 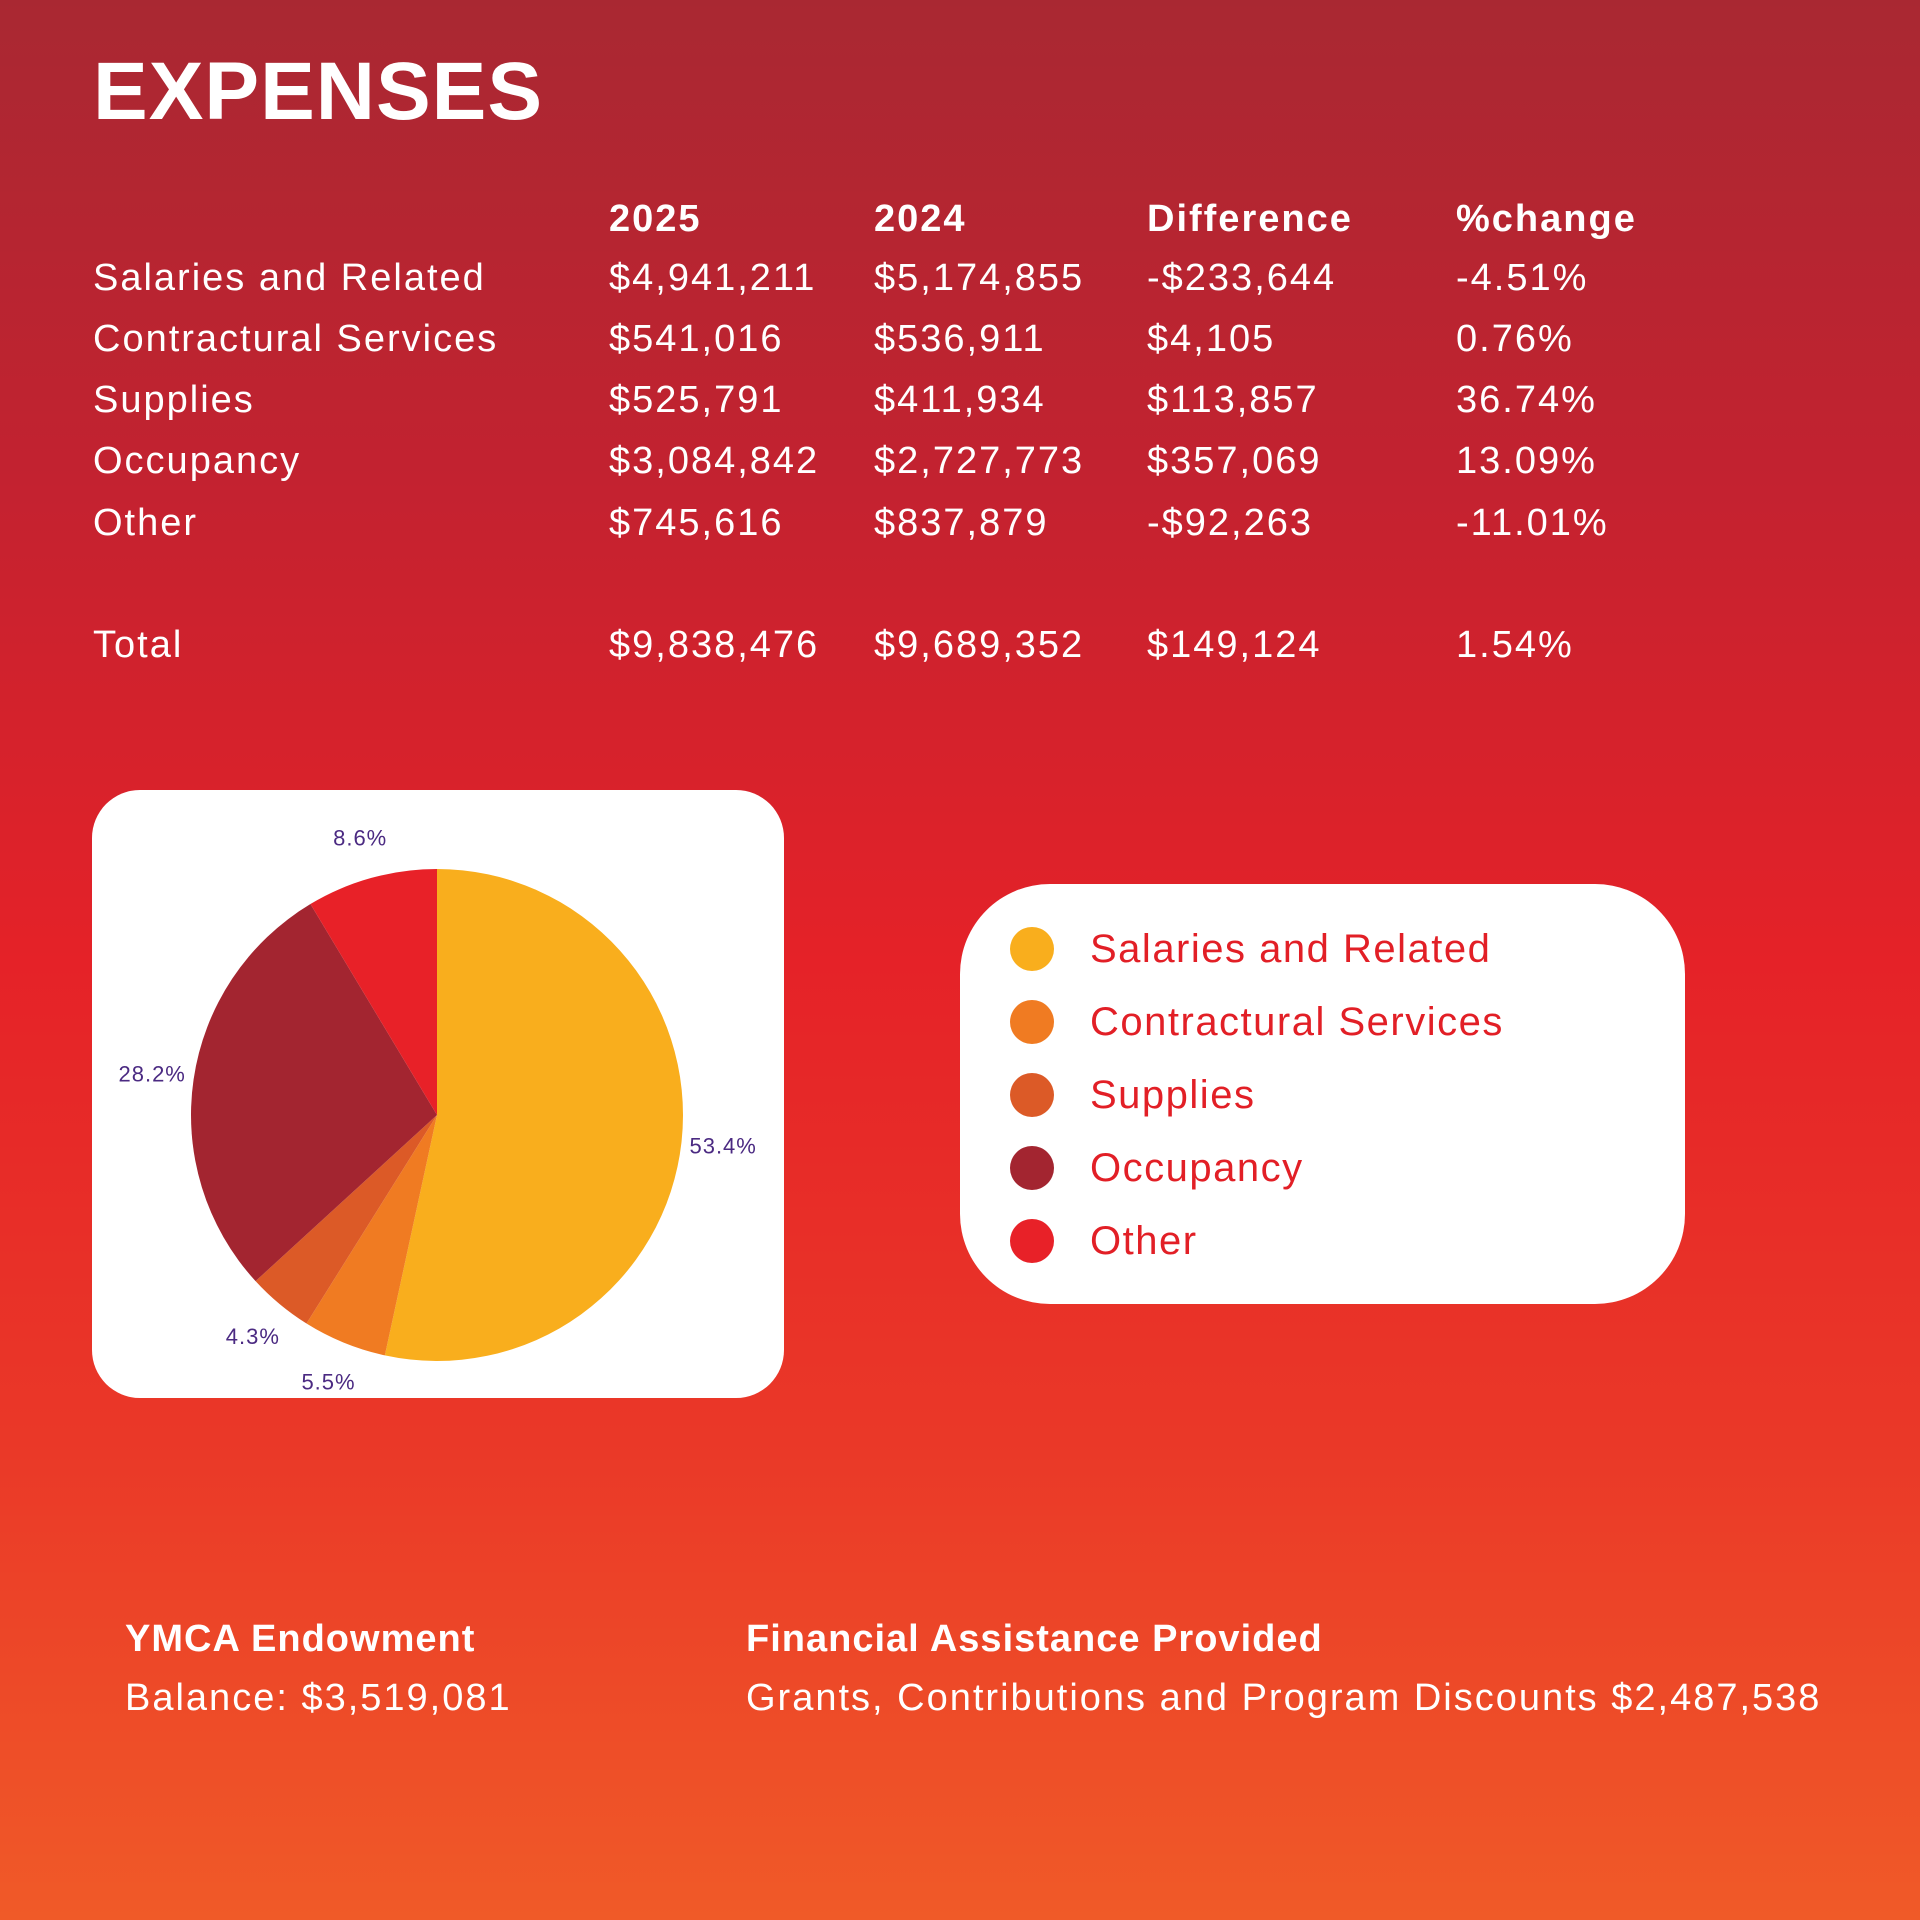 What do you see at coordinates (979, 278) in the screenshot?
I see `table-cell: $5,174,855` at bounding box center [979, 278].